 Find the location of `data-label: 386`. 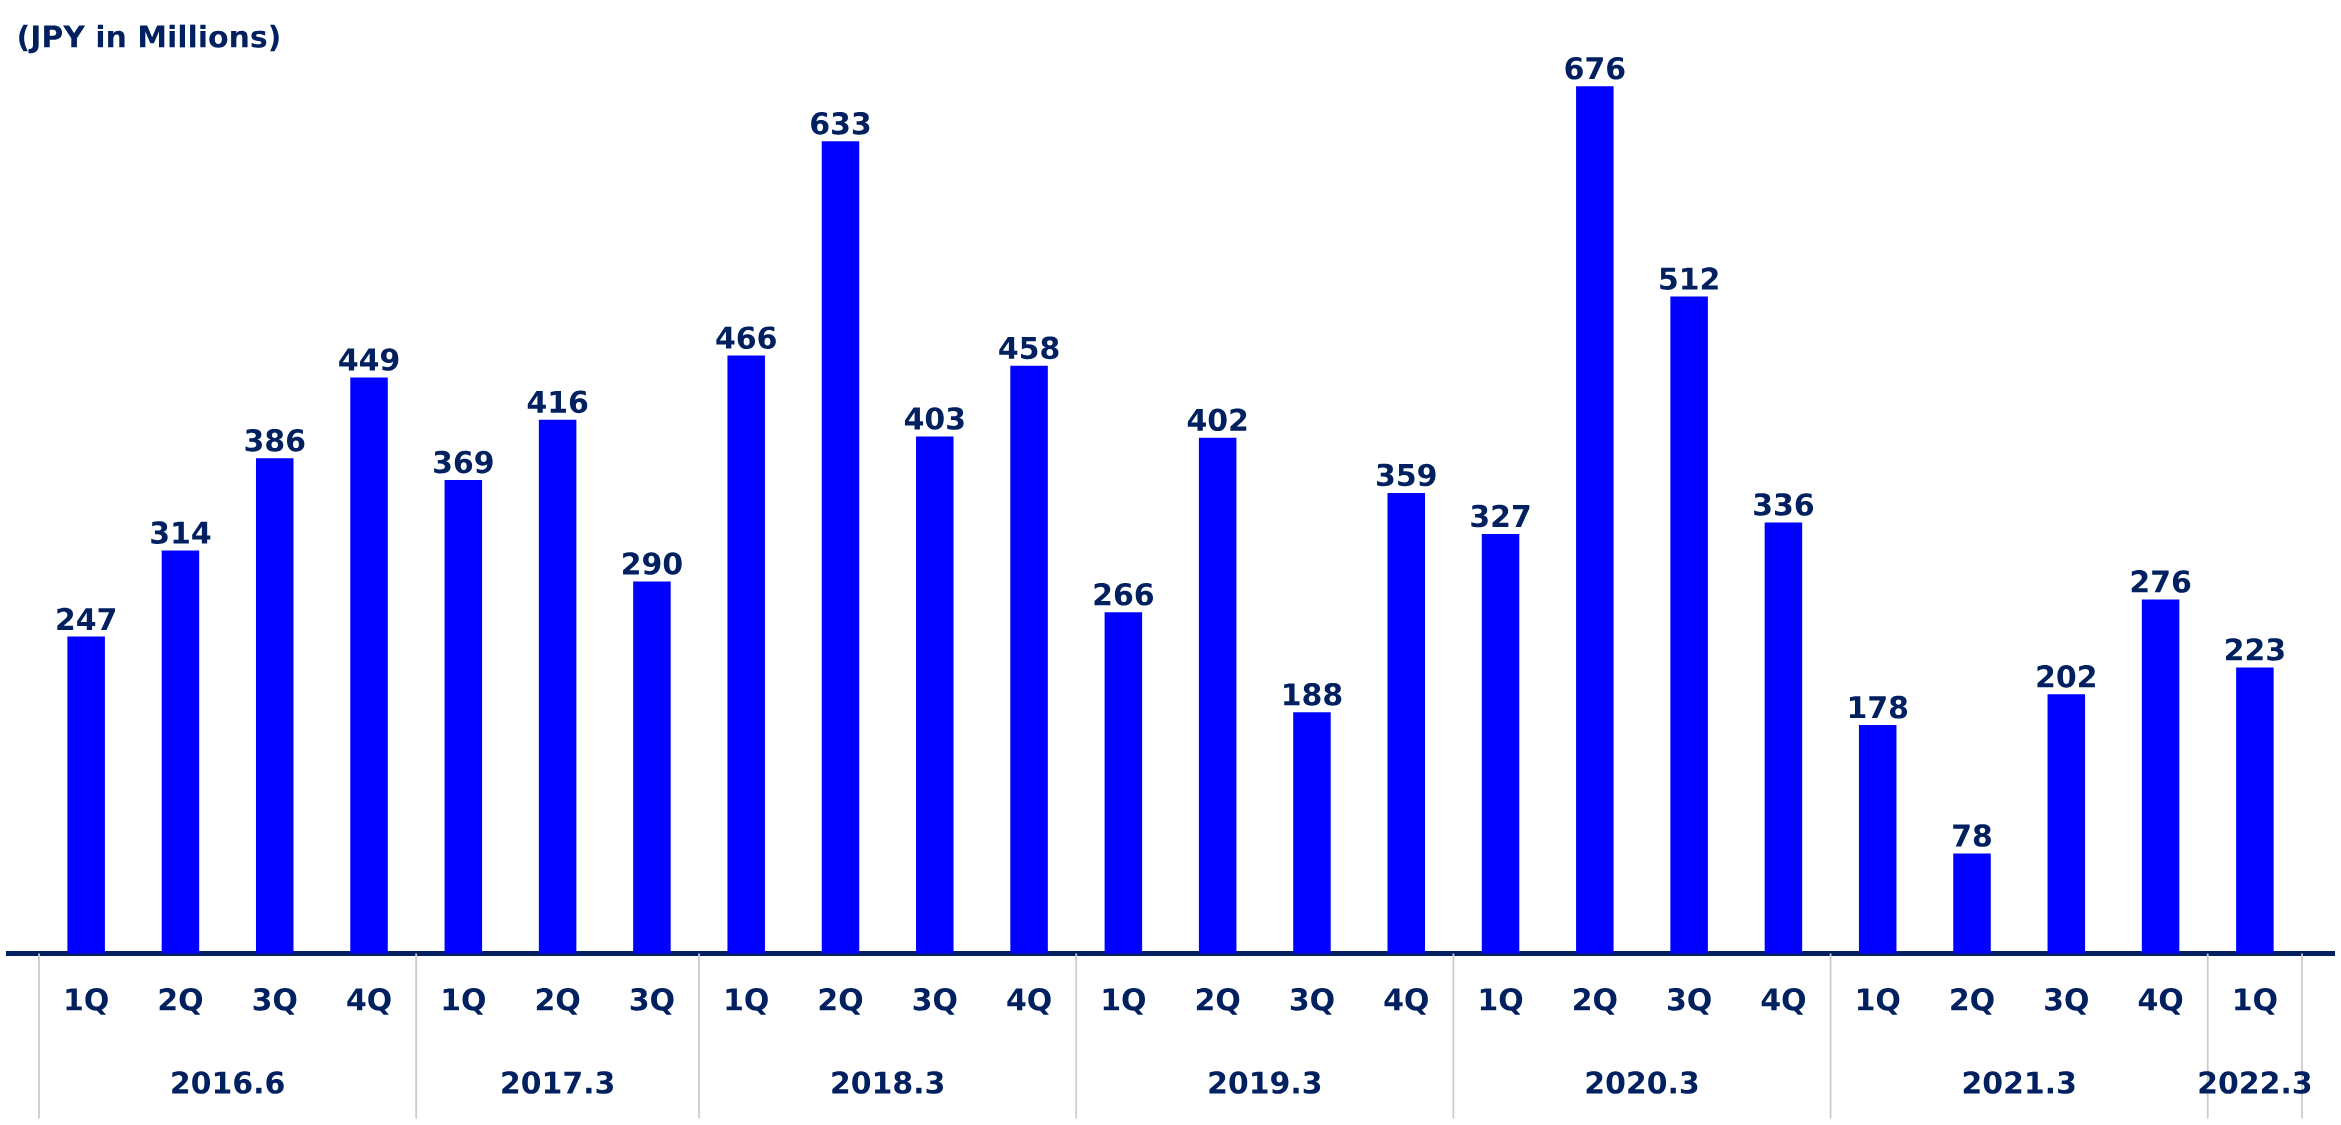

data-label: 386 is located at coordinates (275, 440).